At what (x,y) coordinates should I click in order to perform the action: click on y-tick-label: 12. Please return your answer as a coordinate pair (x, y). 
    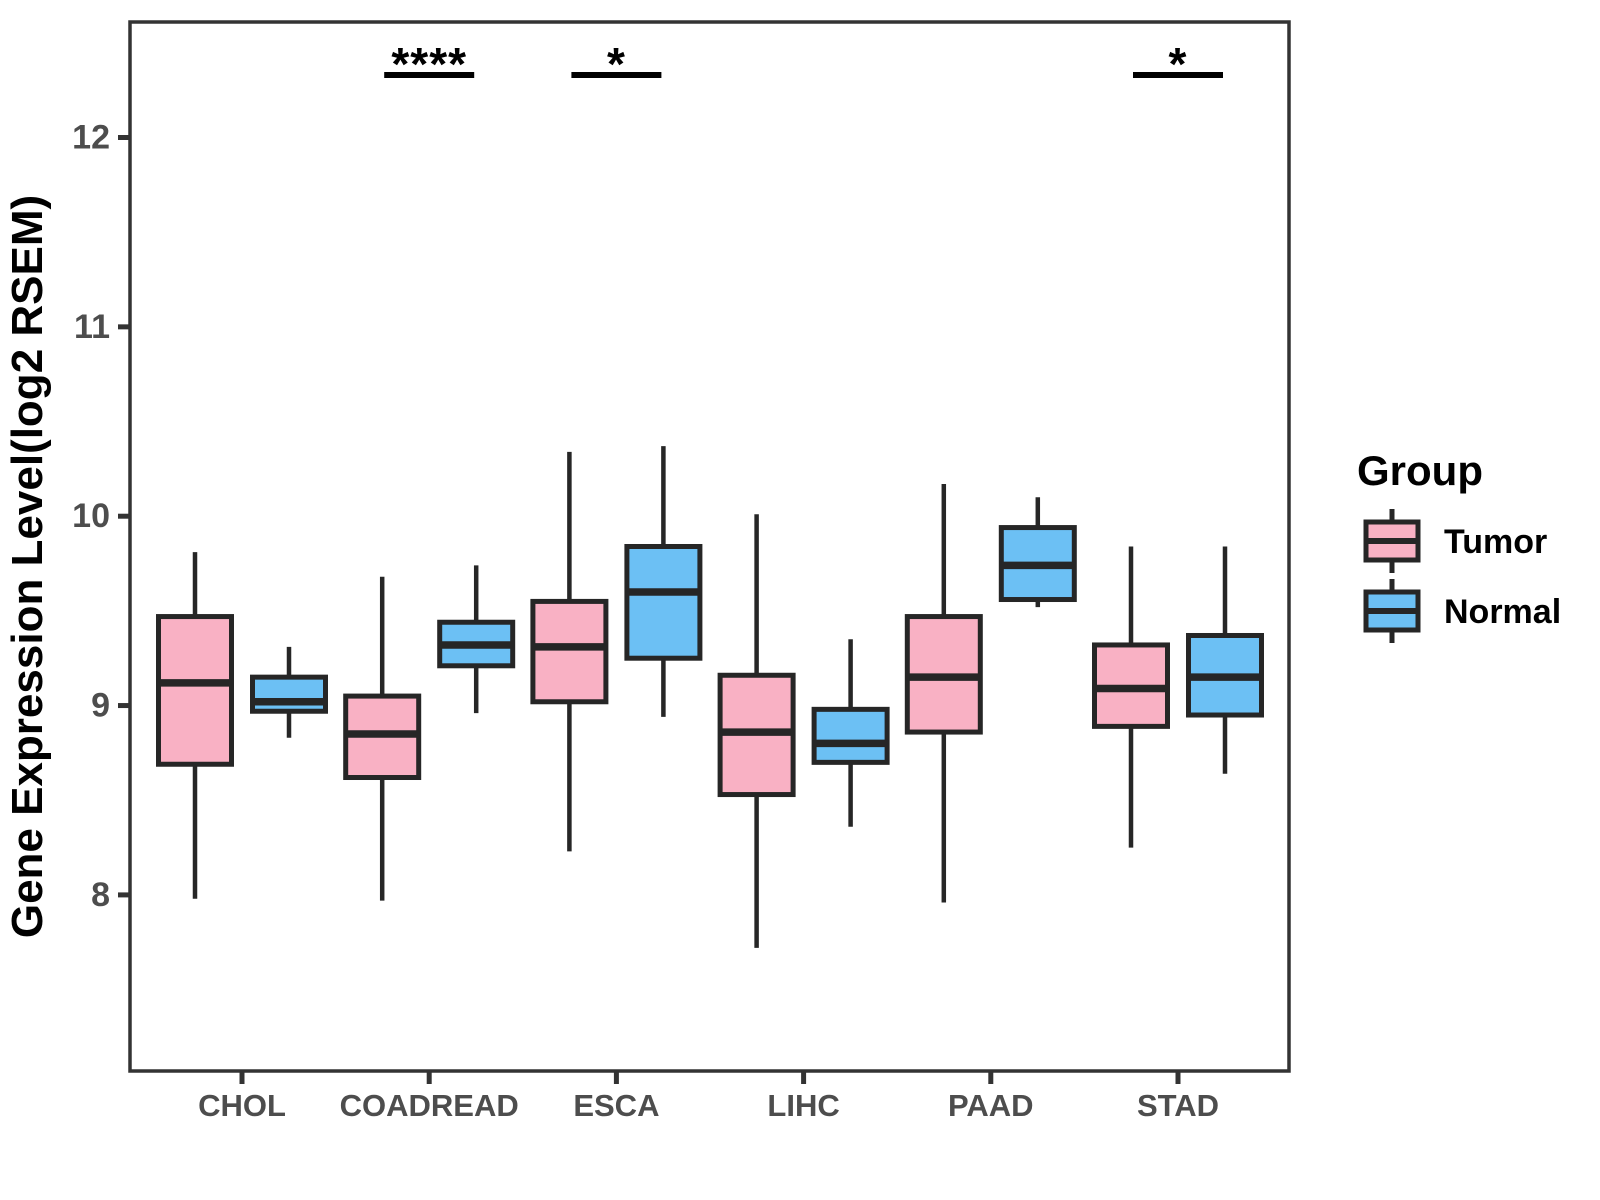
    Looking at the image, I should click on (91, 138).